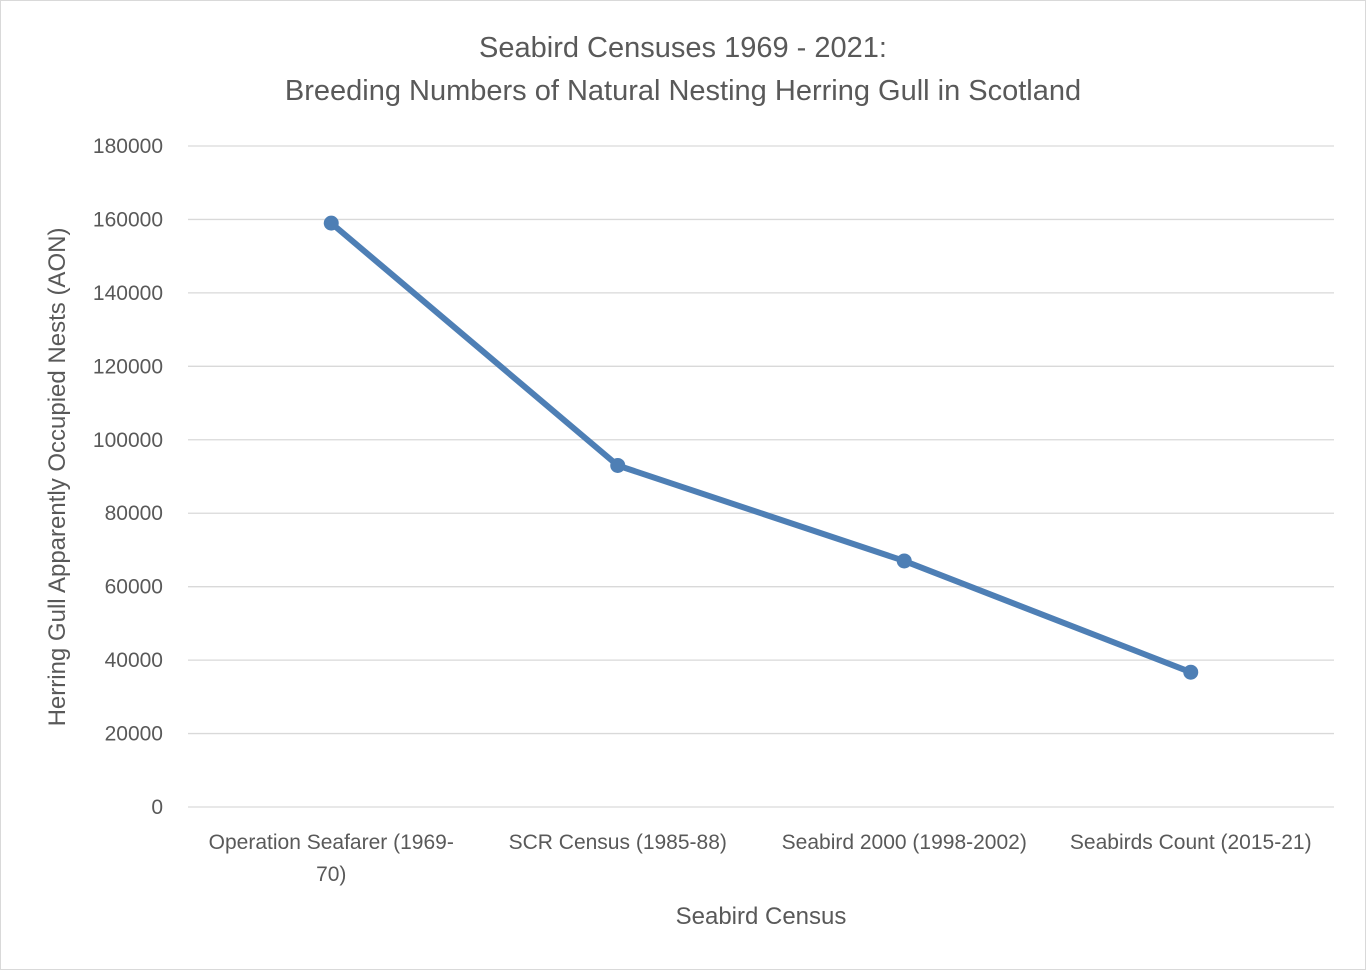 The width and height of the screenshot is (1366, 970). I want to click on x-tick-label: Seabirds Count (2015-21), so click(1191, 842).